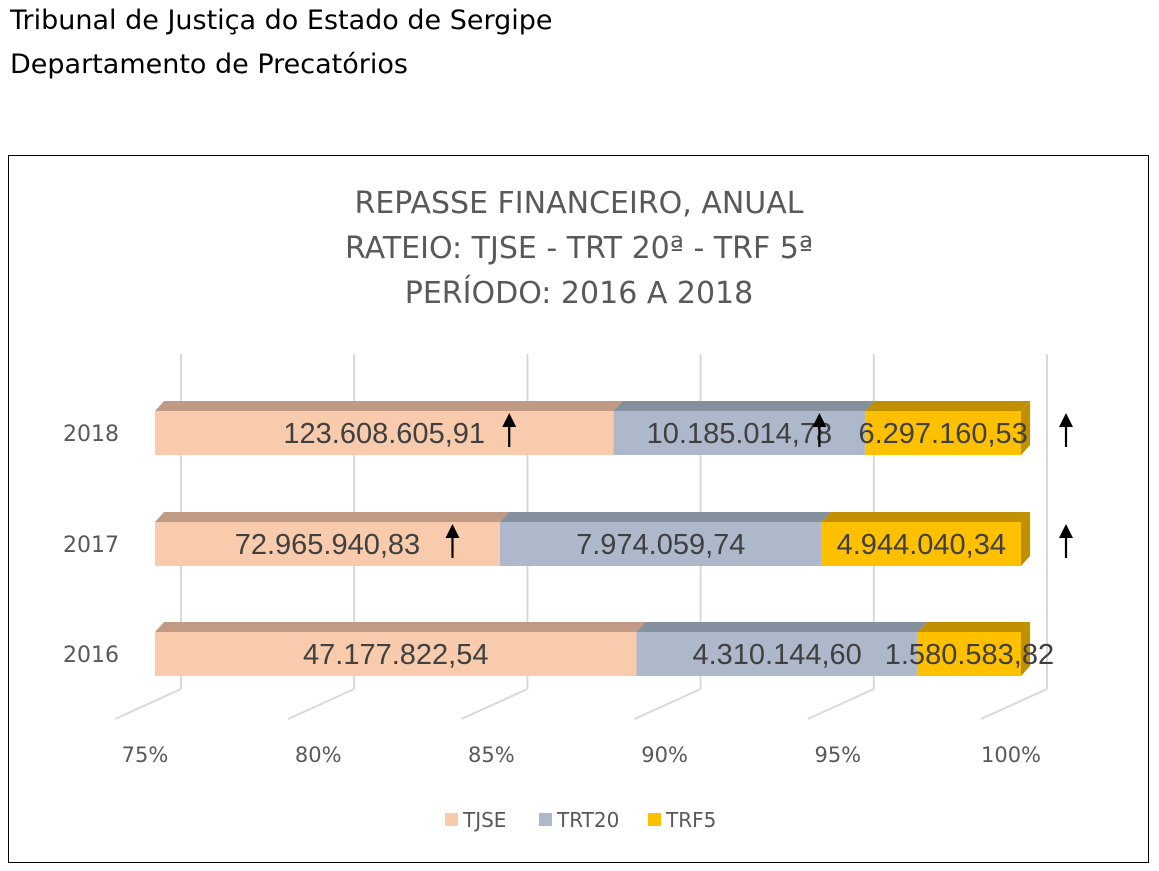  What do you see at coordinates (1066, 531) in the screenshot?
I see `arrow-2017-trf5-head` at bounding box center [1066, 531].